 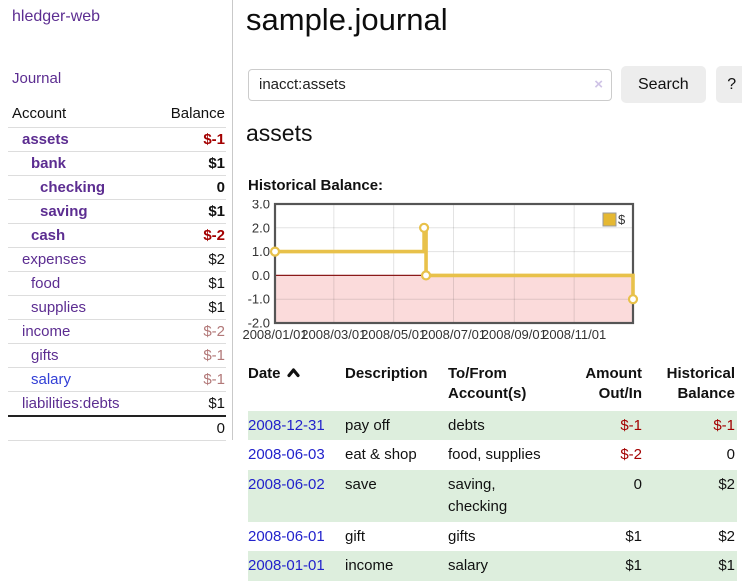 I want to click on accounts-header-row: Account Balance, so click(x=117, y=115).